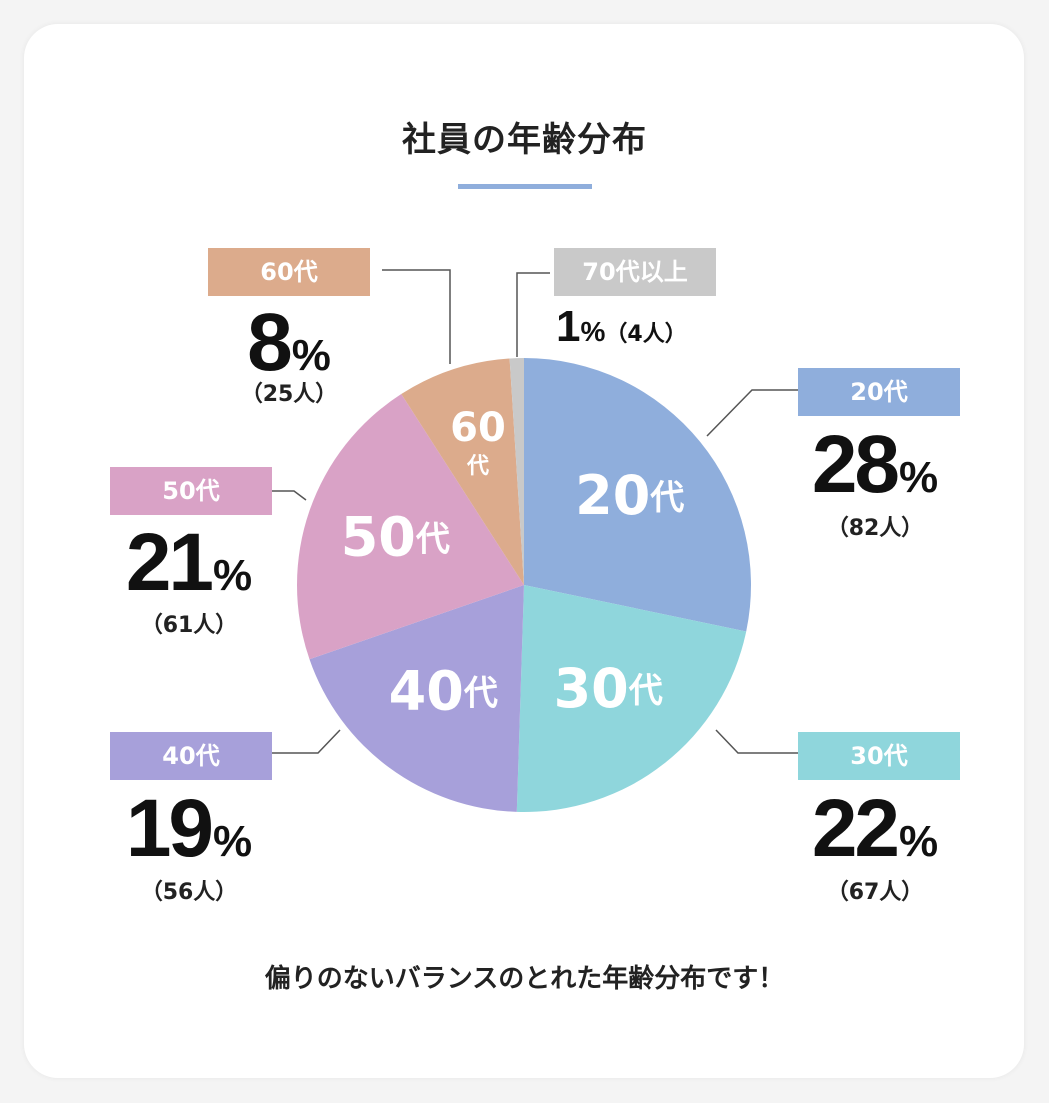 The width and height of the screenshot is (1049, 1103). What do you see at coordinates (568, 326) in the screenshot?
I see `percent-70-value: 1` at bounding box center [568, 326].